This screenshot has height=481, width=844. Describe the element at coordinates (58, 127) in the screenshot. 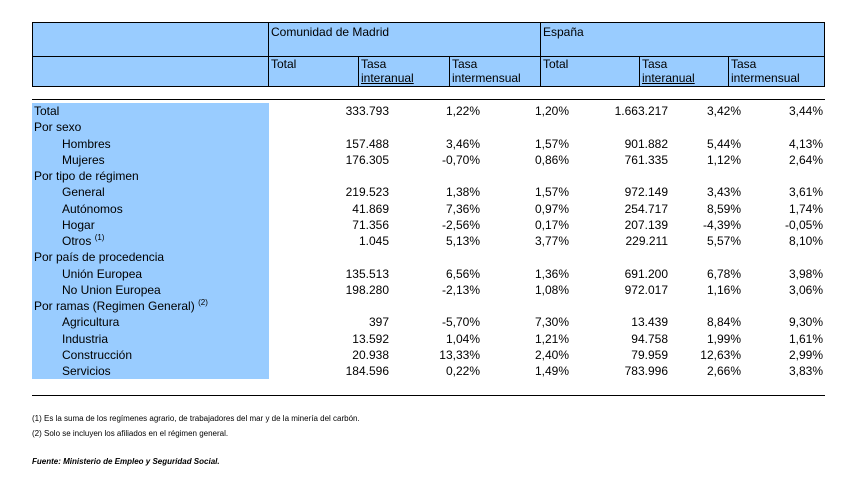

I see `row-label: Por sexo` at that location.